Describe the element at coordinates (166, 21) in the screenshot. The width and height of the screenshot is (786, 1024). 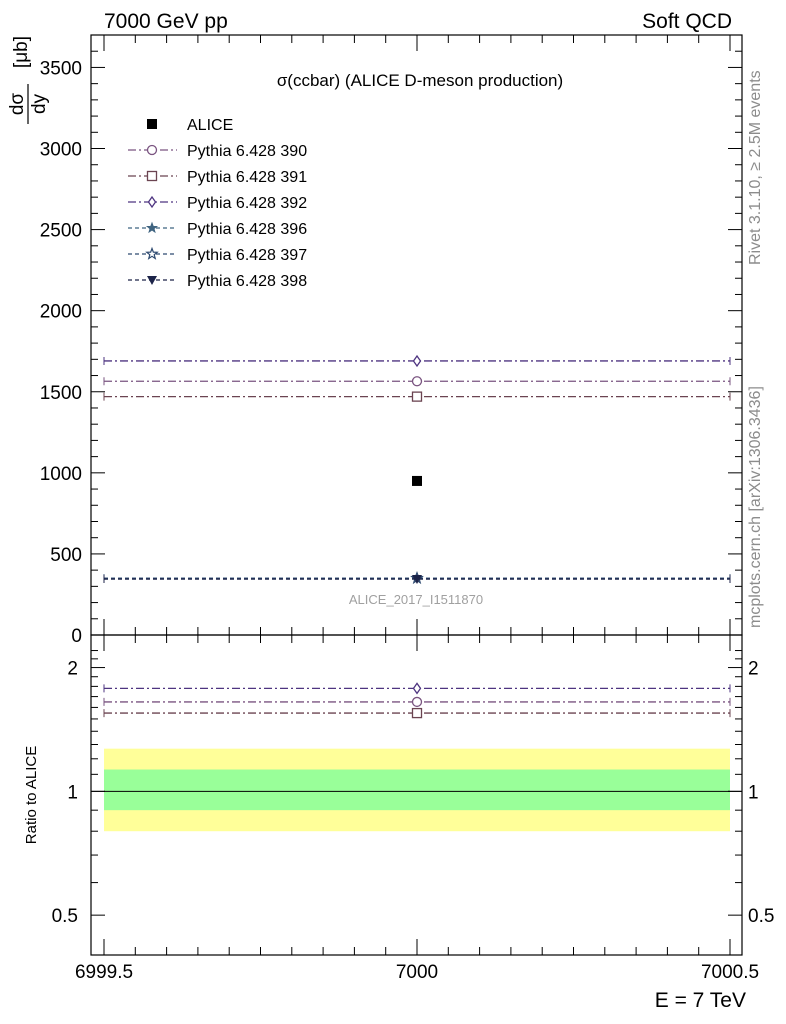
I see `header-left: 7000 GeV pp` at that location.